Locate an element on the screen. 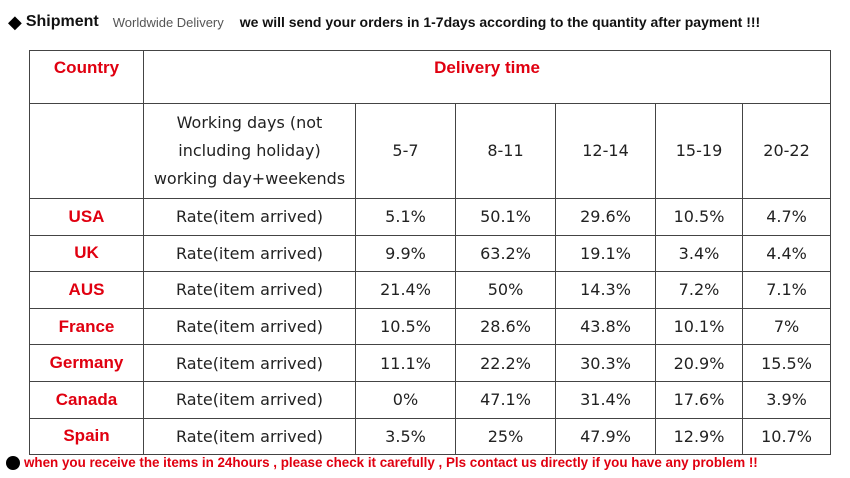 This screenshot has width=850, height=478. range-header: 12-14 is located at coordinates (605, 151).